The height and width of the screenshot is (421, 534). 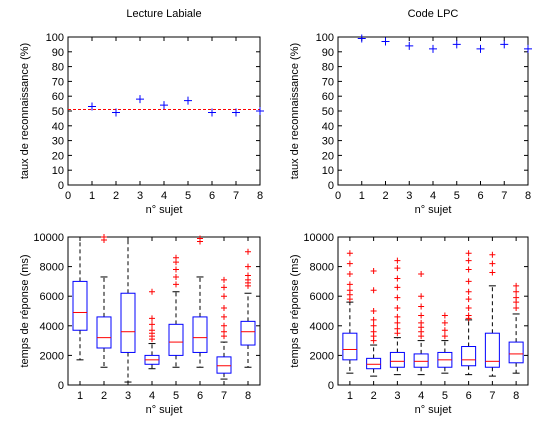 I want to click on y-tick-label: 90, so click(x=58, y=53).